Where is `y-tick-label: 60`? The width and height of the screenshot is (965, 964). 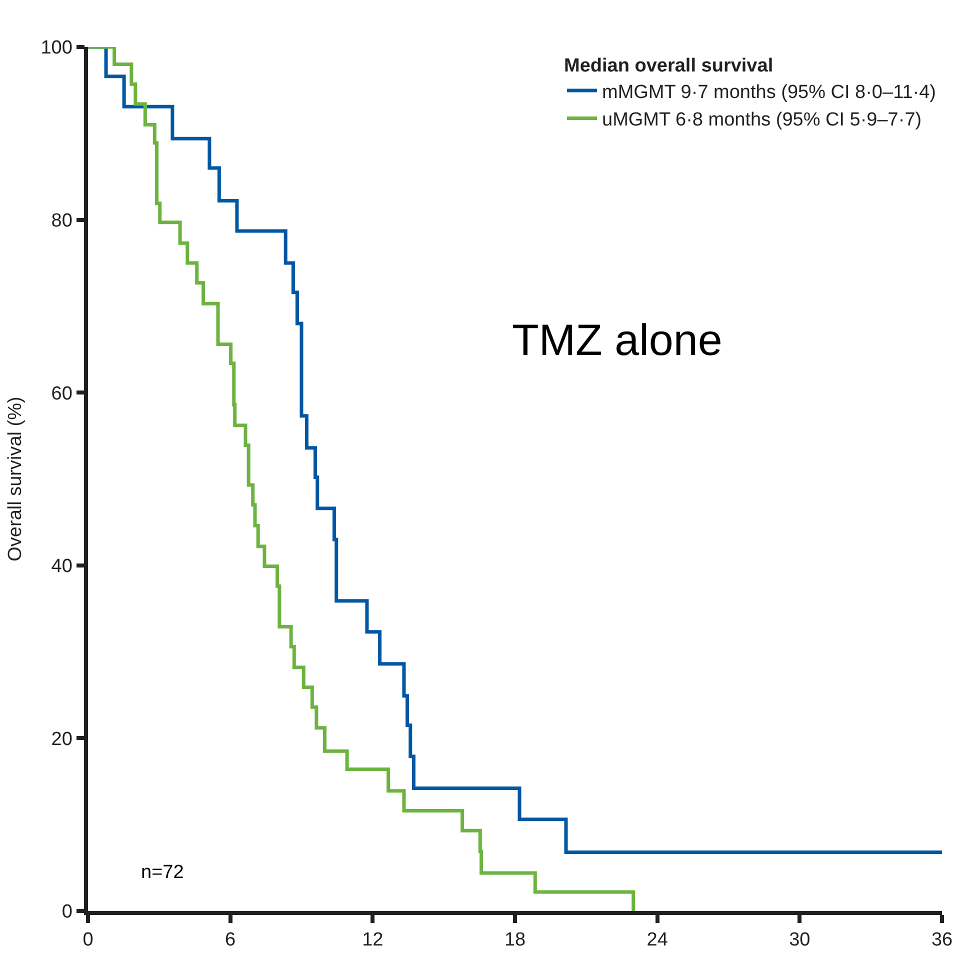
y-tick-label: 60 is located at coordinates (61, 393).